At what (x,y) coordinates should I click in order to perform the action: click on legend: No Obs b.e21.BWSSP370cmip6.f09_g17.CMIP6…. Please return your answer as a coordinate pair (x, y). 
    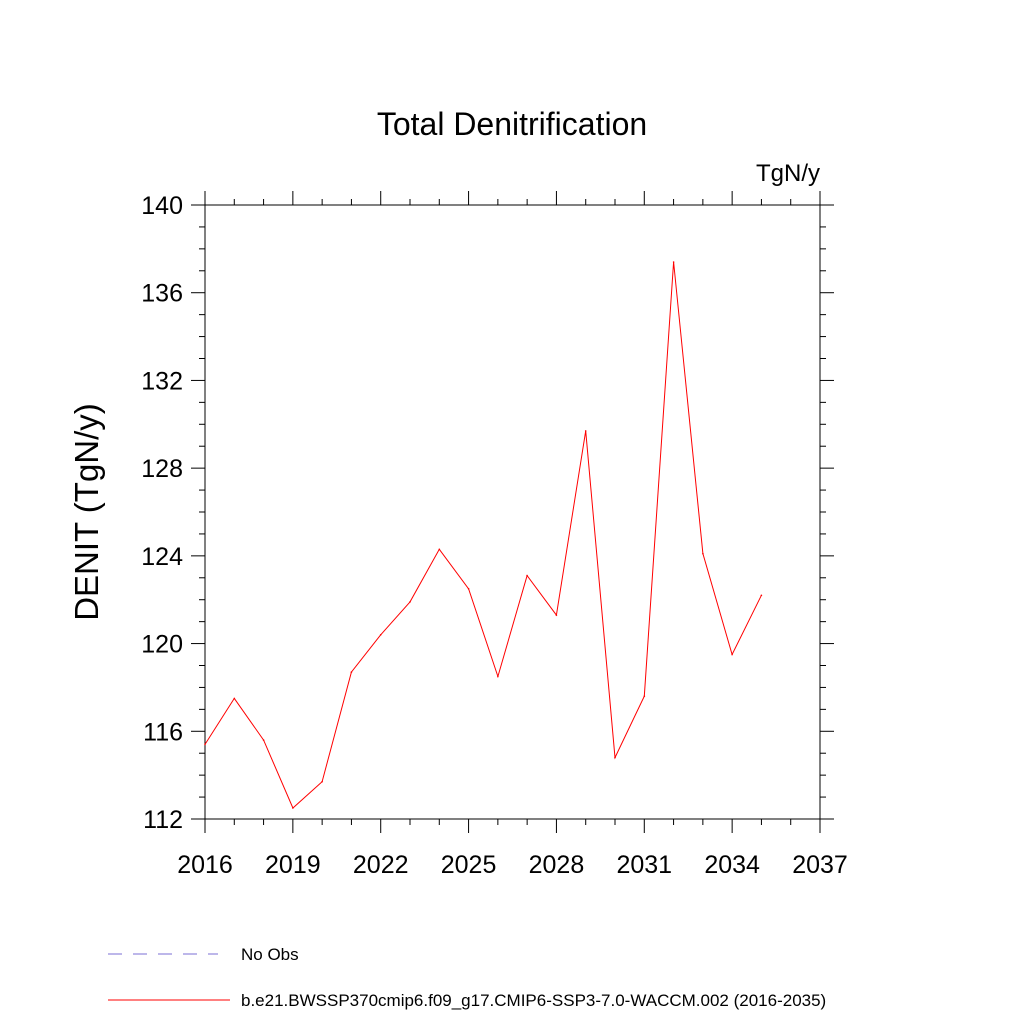
    Looking at the image, I should click on (467, 977).